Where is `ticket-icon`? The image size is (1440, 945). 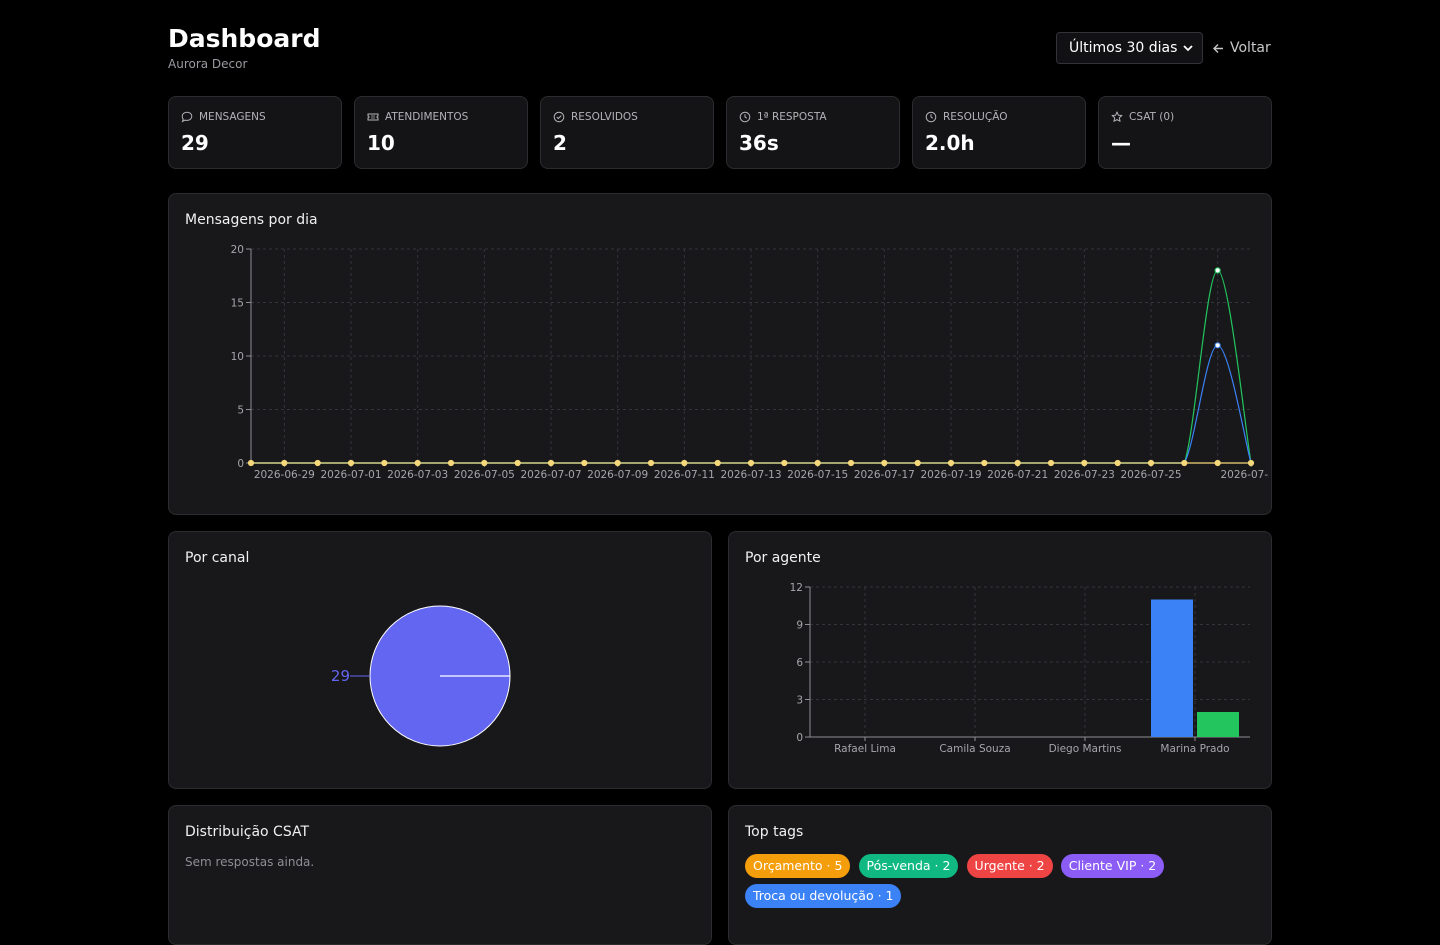
ticket-icon is located at coordinates (373, 117).